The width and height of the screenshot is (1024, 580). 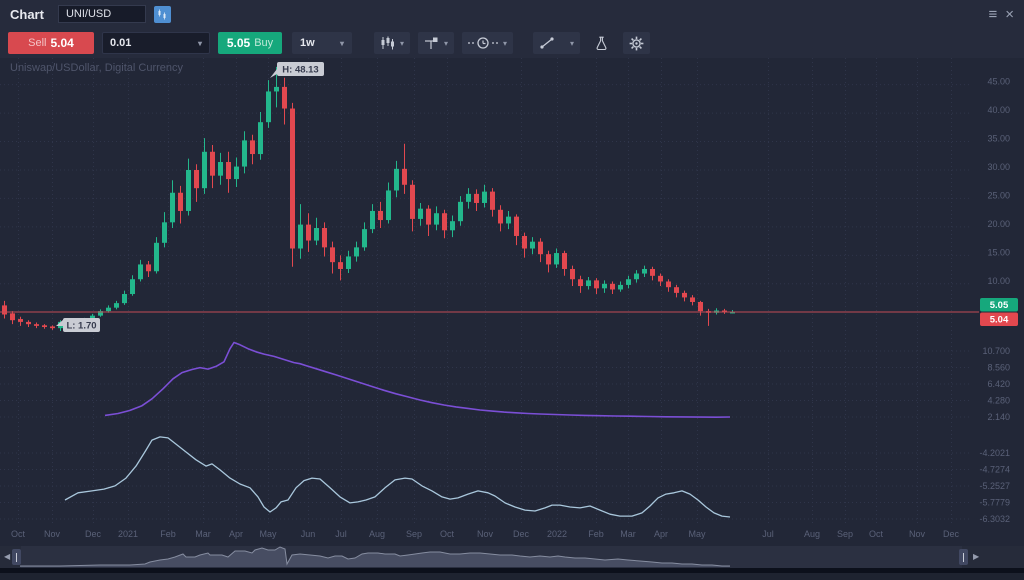 I want to click on navigator-left-handle, so click(x=16, y=557).